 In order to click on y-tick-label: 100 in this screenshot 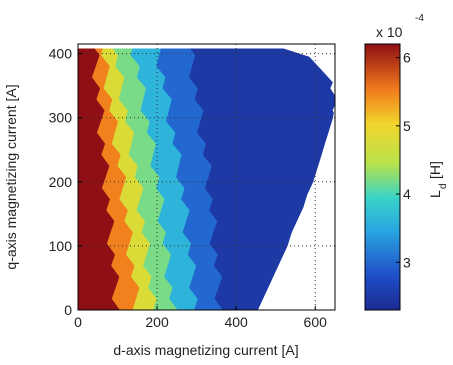, I will do `click(61, 246)`.